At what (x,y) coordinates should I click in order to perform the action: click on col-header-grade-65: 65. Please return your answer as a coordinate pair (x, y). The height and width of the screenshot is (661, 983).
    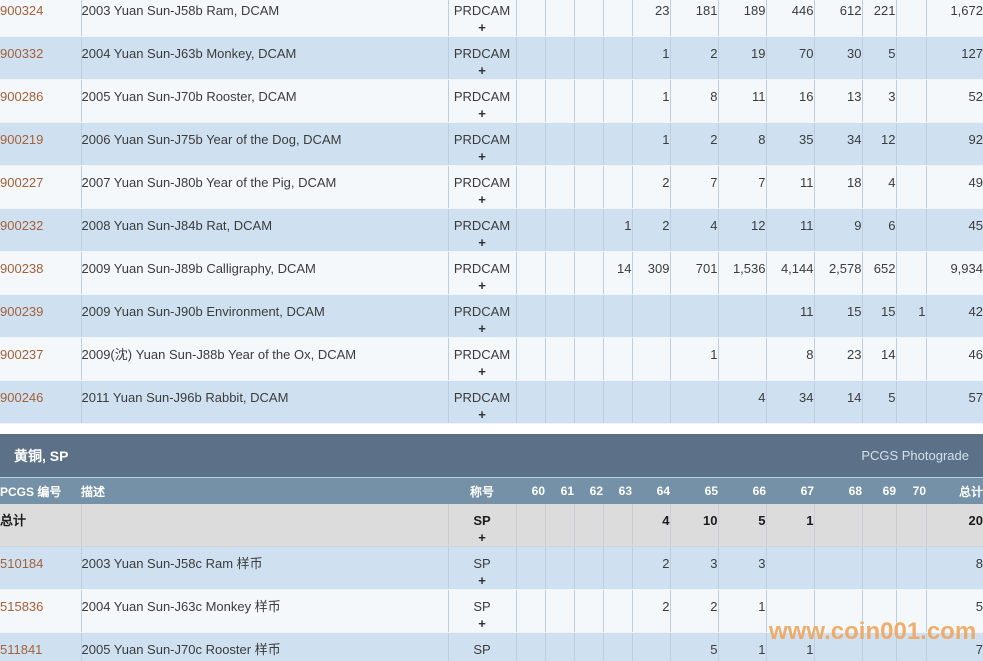
    Looking at the image, I should click on (694, 491).